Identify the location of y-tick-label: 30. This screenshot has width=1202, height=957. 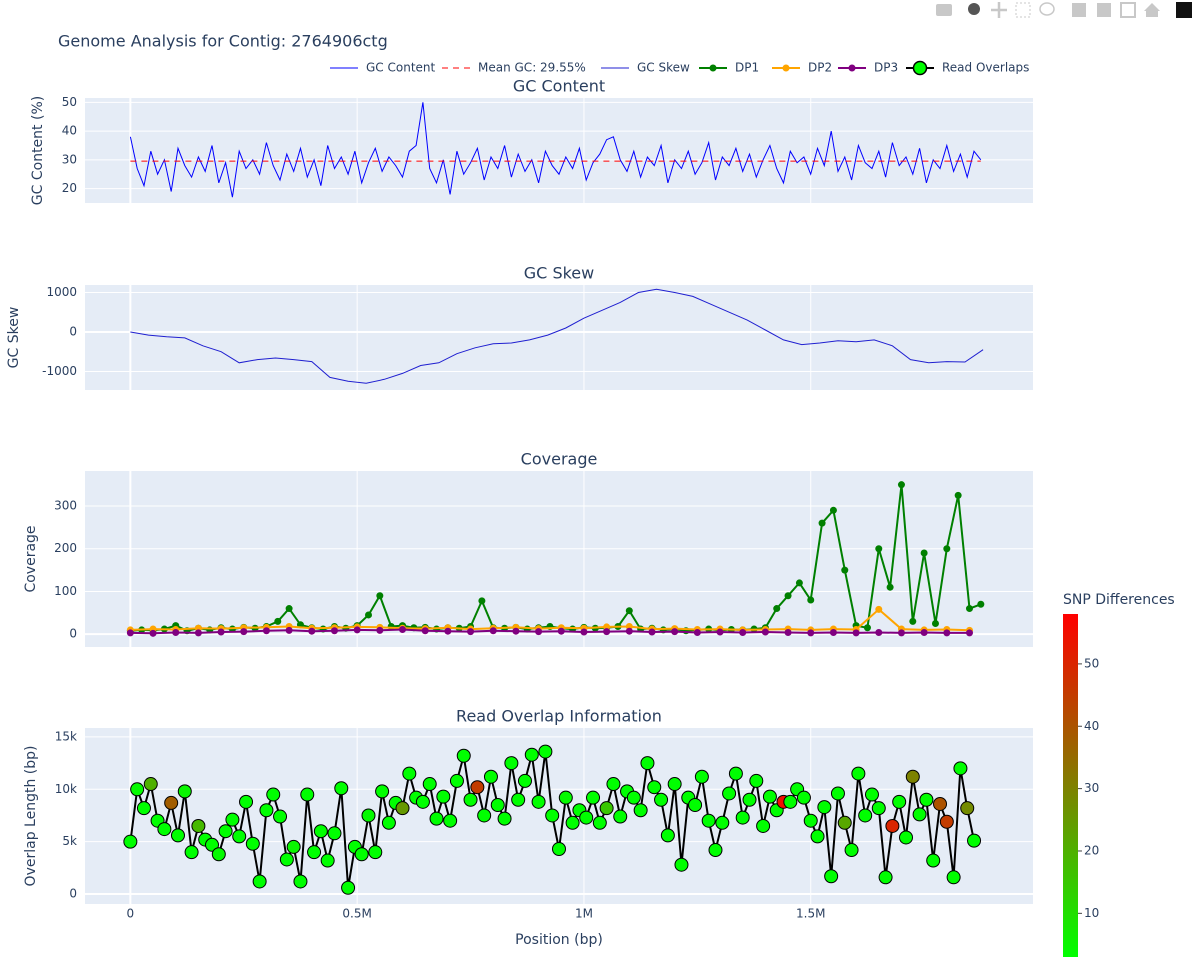
(69, 159).